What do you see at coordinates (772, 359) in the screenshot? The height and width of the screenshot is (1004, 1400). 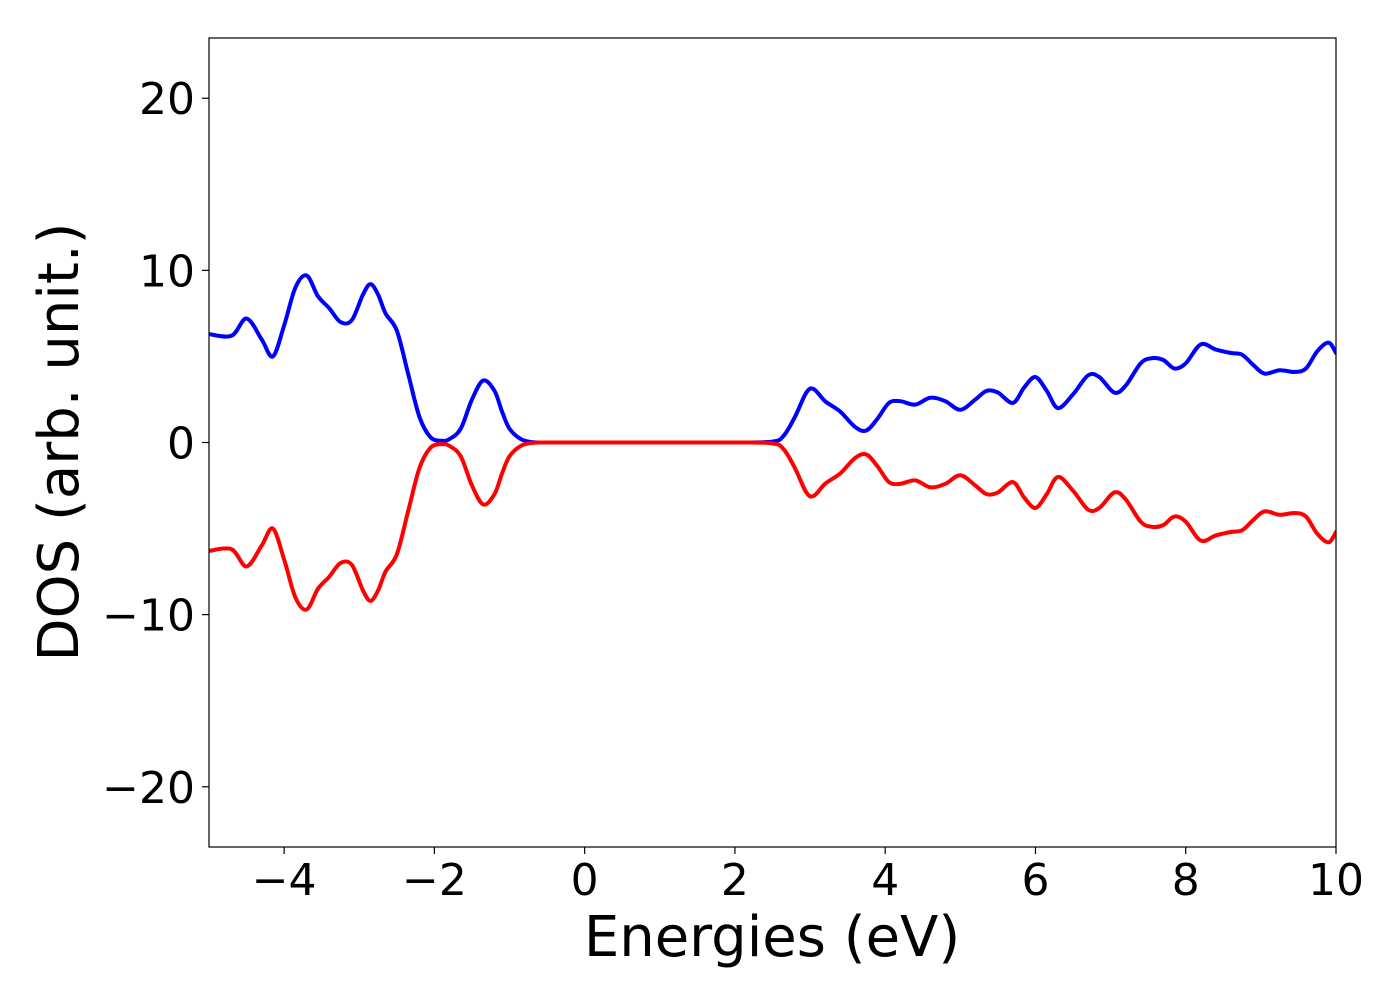 I see `series-line-spin-up` at bounding box center [772, 359].